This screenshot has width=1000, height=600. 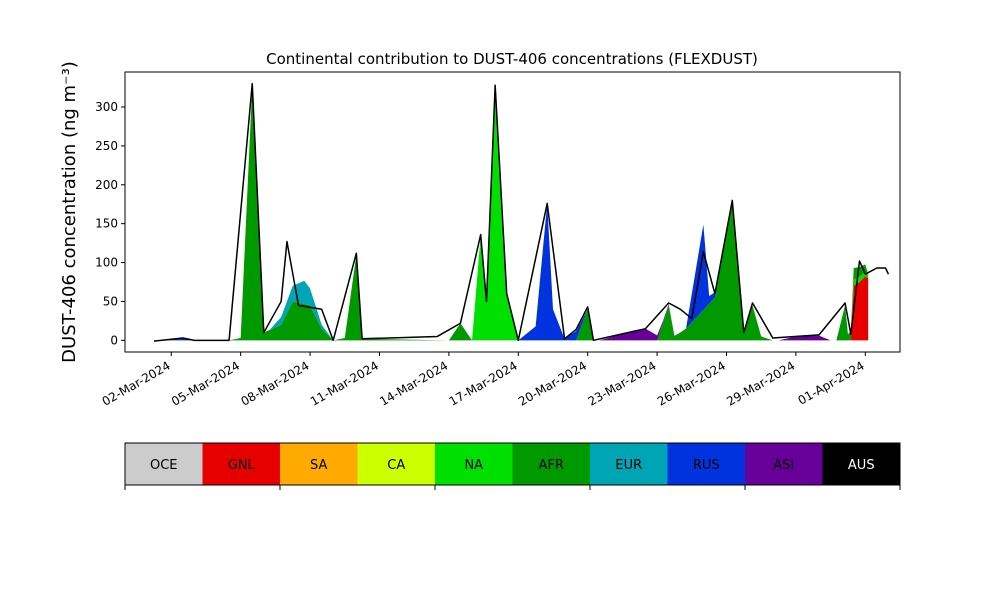 I want to click on legend-label-eur: EUR, so click(x=628, y=465).